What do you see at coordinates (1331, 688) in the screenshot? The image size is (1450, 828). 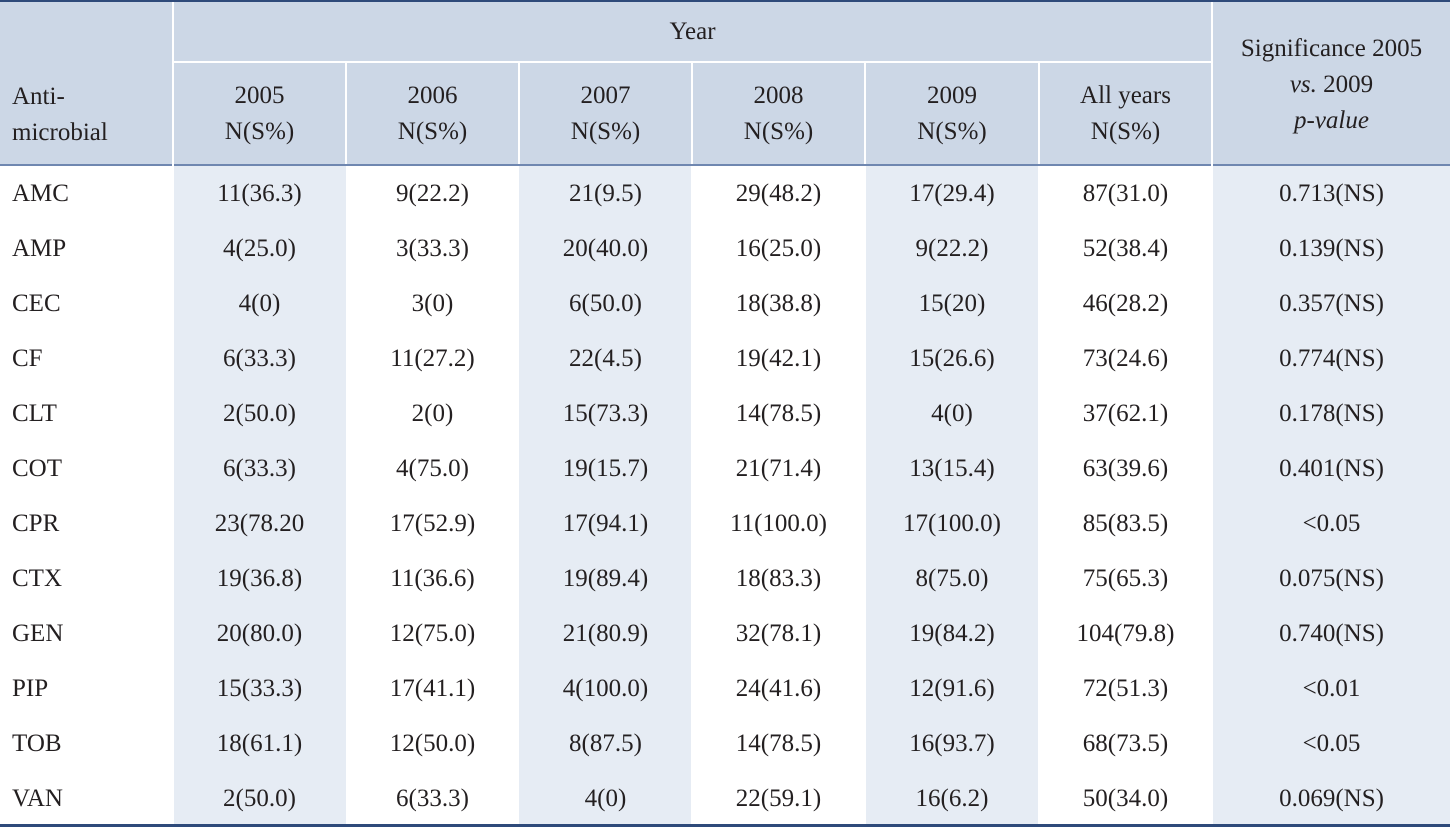 I see `row-significance-cell: <0.01` at bounding box center [1331, 688].